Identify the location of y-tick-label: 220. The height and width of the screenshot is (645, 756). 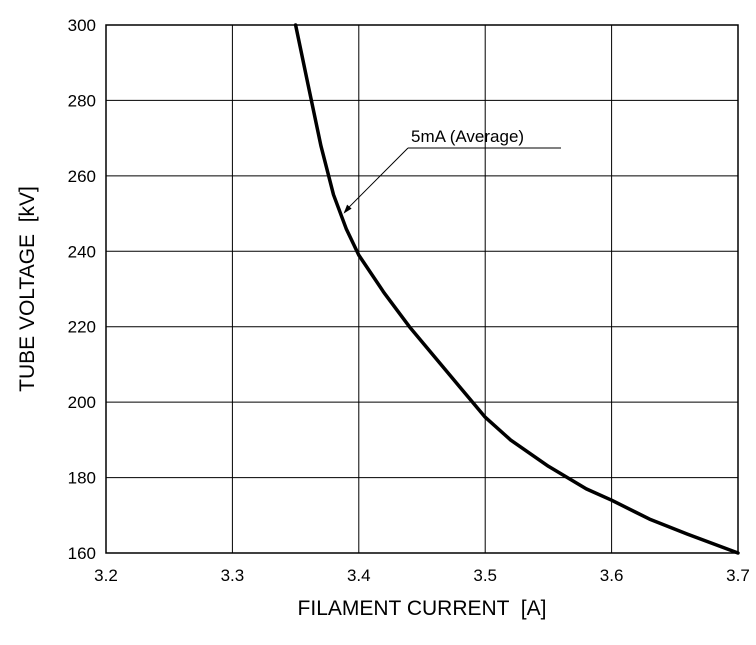
(82, 327).